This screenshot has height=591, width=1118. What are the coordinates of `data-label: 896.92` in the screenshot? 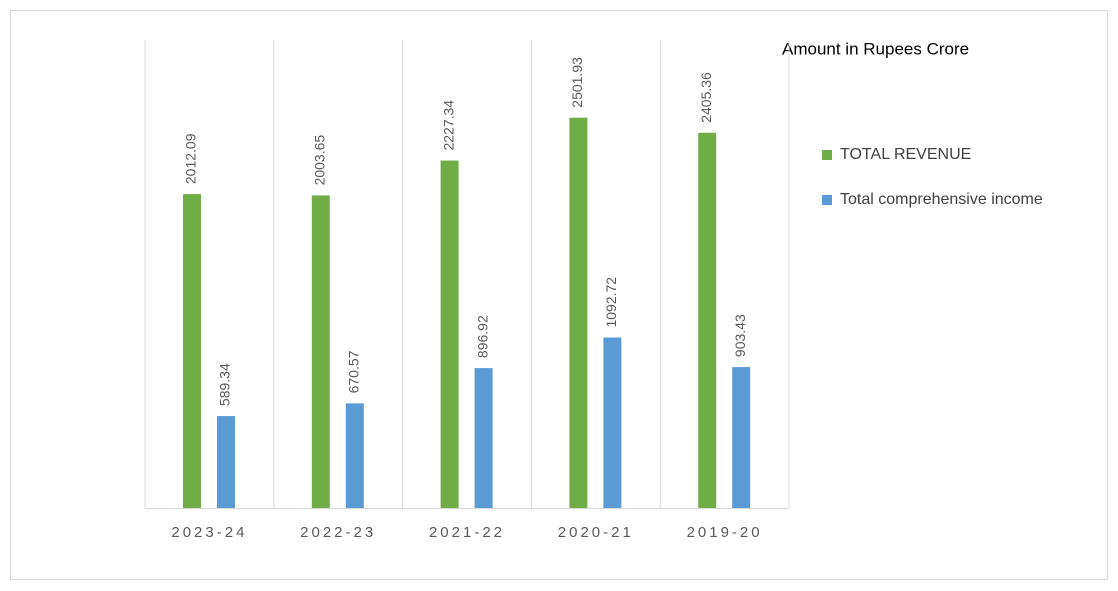 It's located at (482, 336).